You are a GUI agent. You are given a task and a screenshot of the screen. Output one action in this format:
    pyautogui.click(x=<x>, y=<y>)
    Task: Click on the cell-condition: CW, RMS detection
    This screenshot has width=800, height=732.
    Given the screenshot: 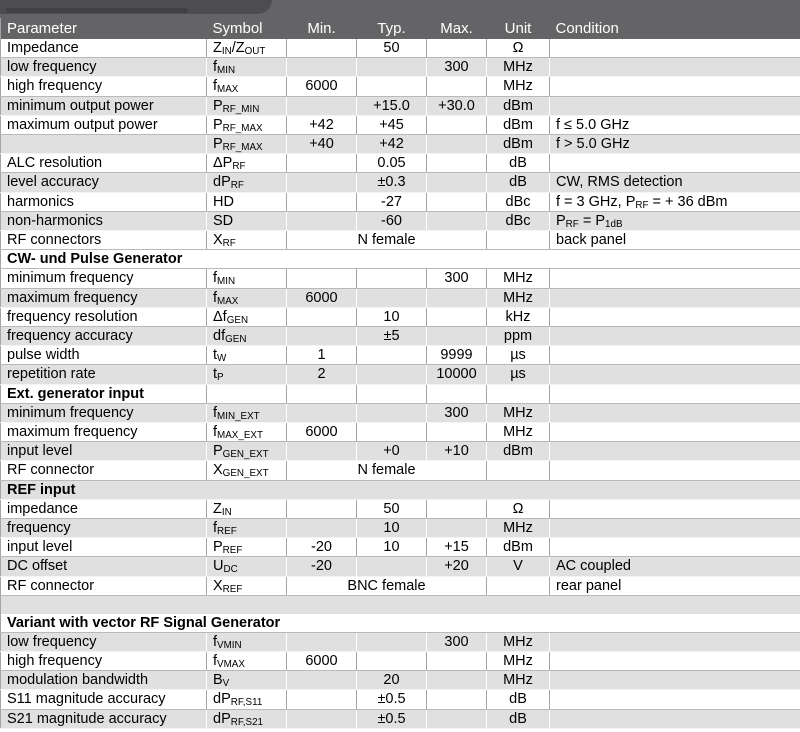 What is the action you would take?
    pyautogui.click(x=674, y=182)
    